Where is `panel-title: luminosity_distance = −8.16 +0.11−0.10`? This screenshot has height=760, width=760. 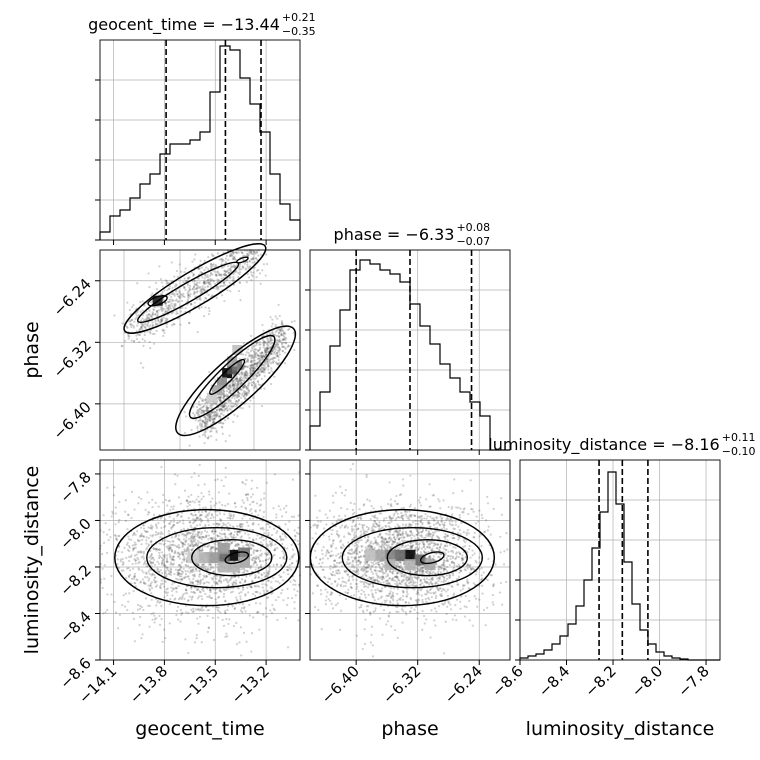 panel-title: luminosity_distance = −8.16 +0.11−0.10 is located at coordinates (621, 444).